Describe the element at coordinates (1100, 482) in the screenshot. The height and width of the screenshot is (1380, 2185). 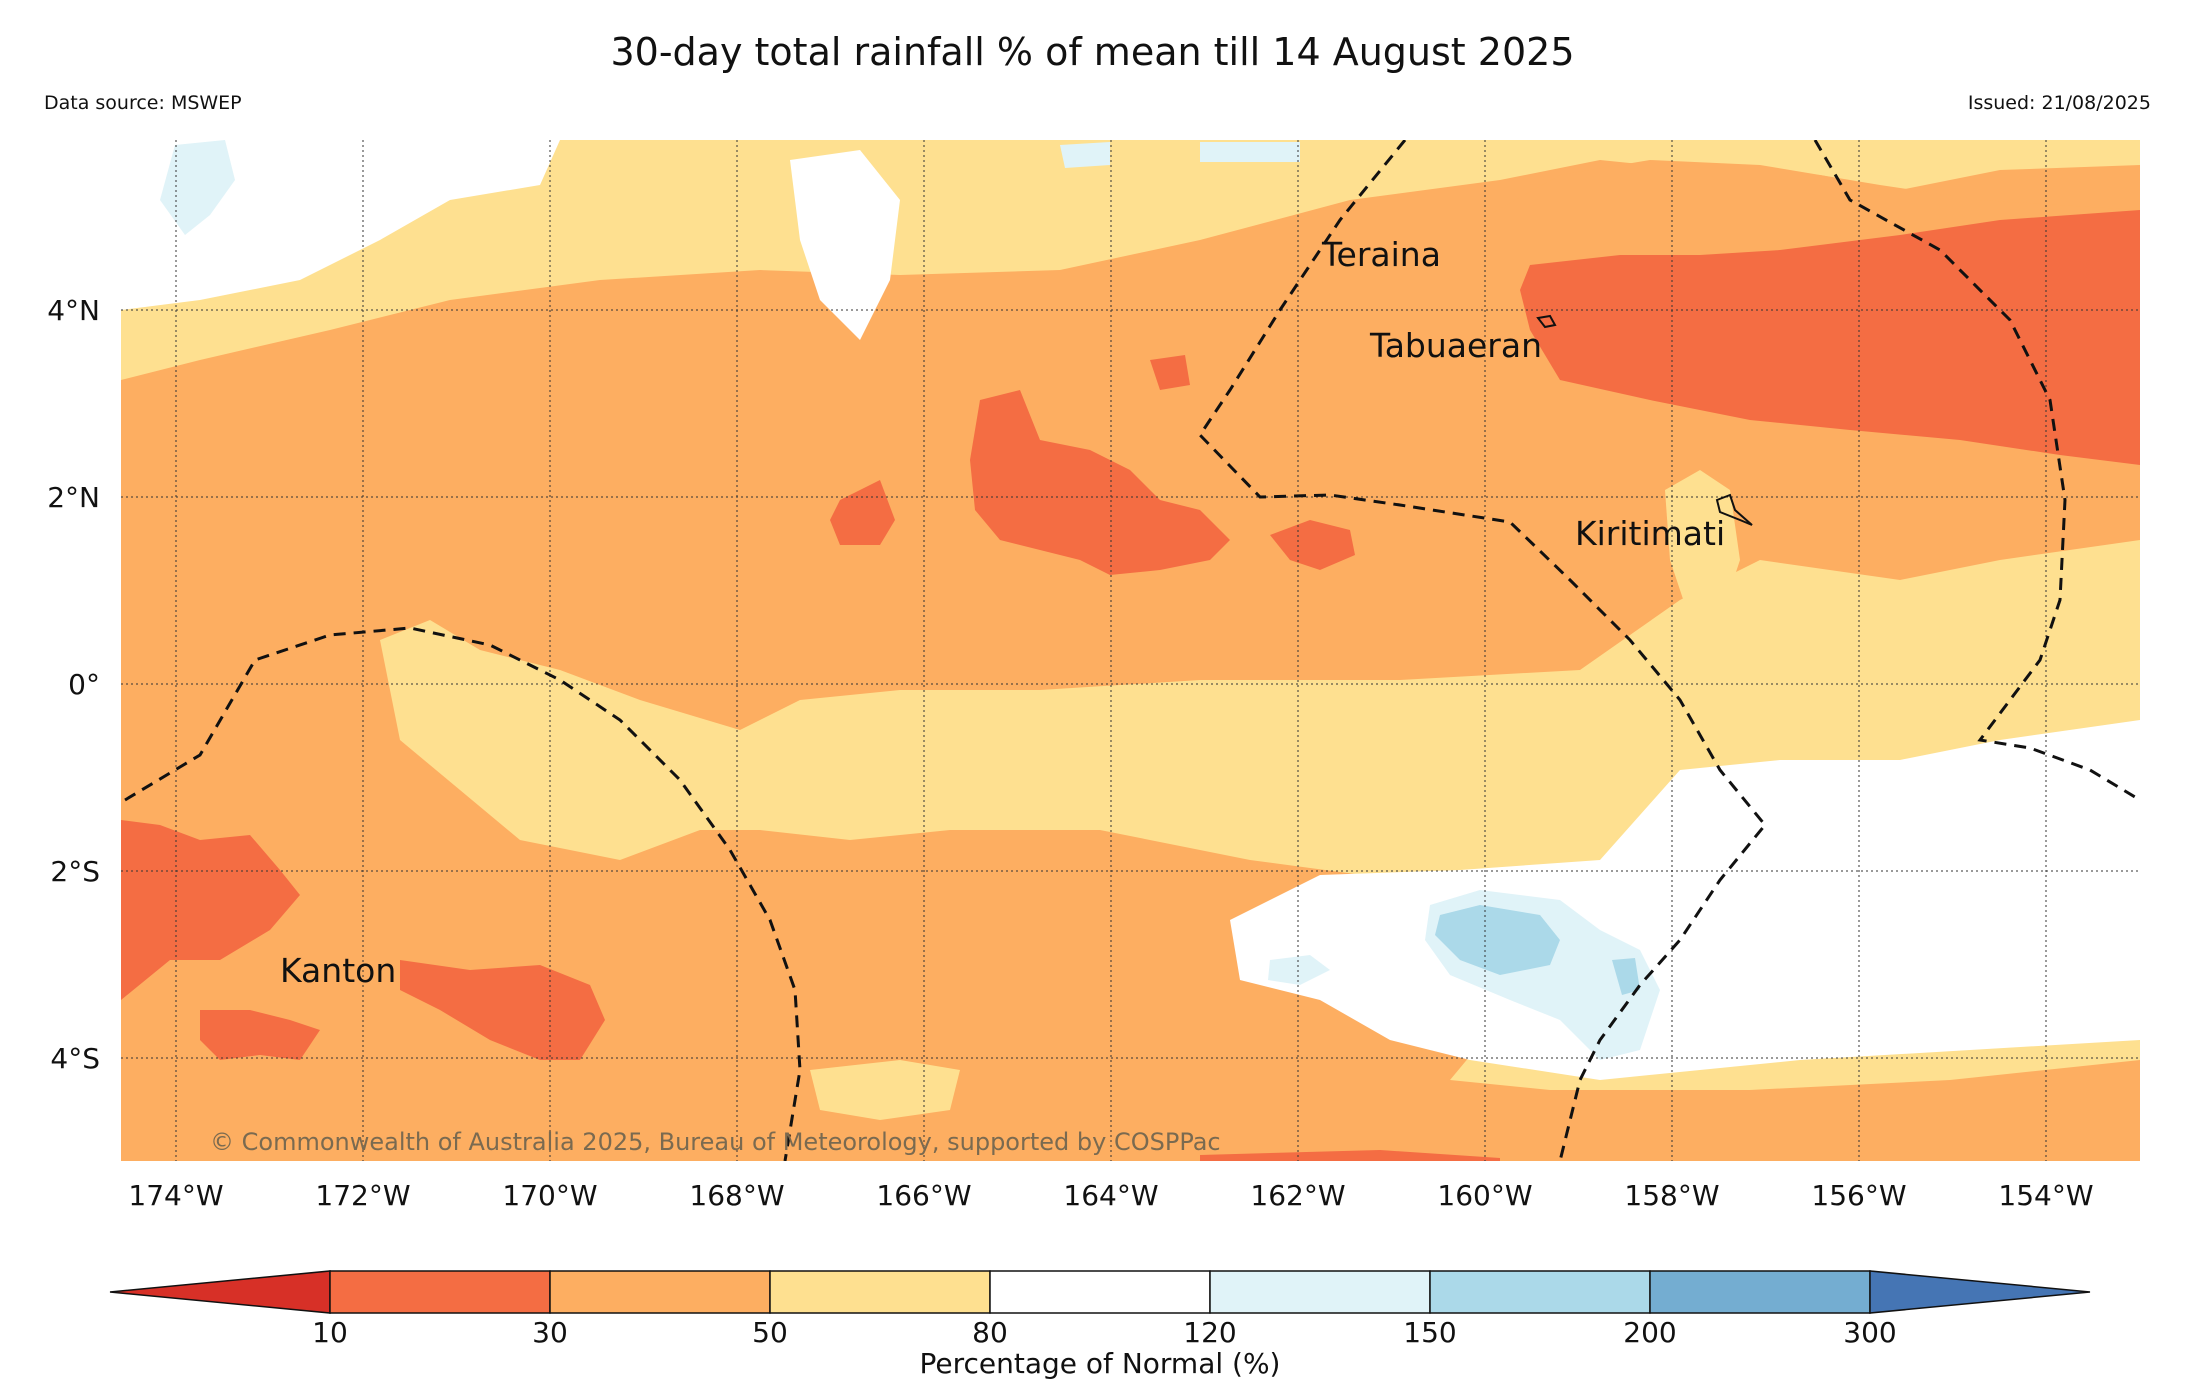
I see `central-red-patch` at that location.